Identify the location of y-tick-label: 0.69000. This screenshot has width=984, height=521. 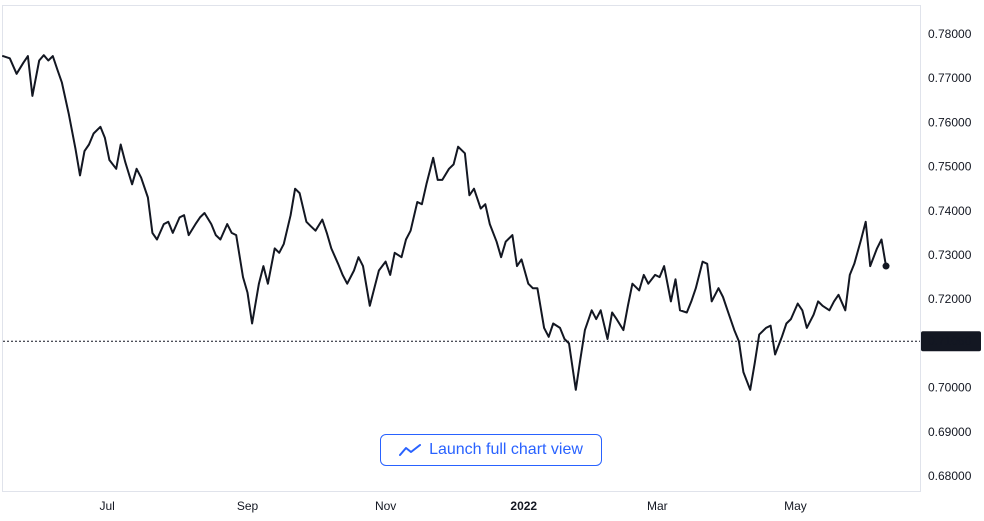
(950, 432).